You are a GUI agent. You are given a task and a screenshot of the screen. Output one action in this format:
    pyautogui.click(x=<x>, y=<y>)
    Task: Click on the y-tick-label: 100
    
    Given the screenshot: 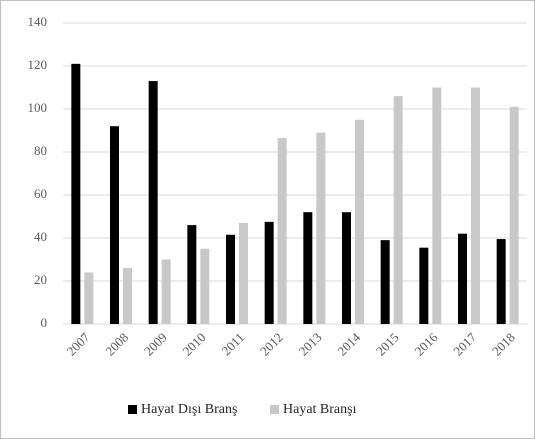 What is the action you would take?
    pyautogui.click(x=38, y=107)
    